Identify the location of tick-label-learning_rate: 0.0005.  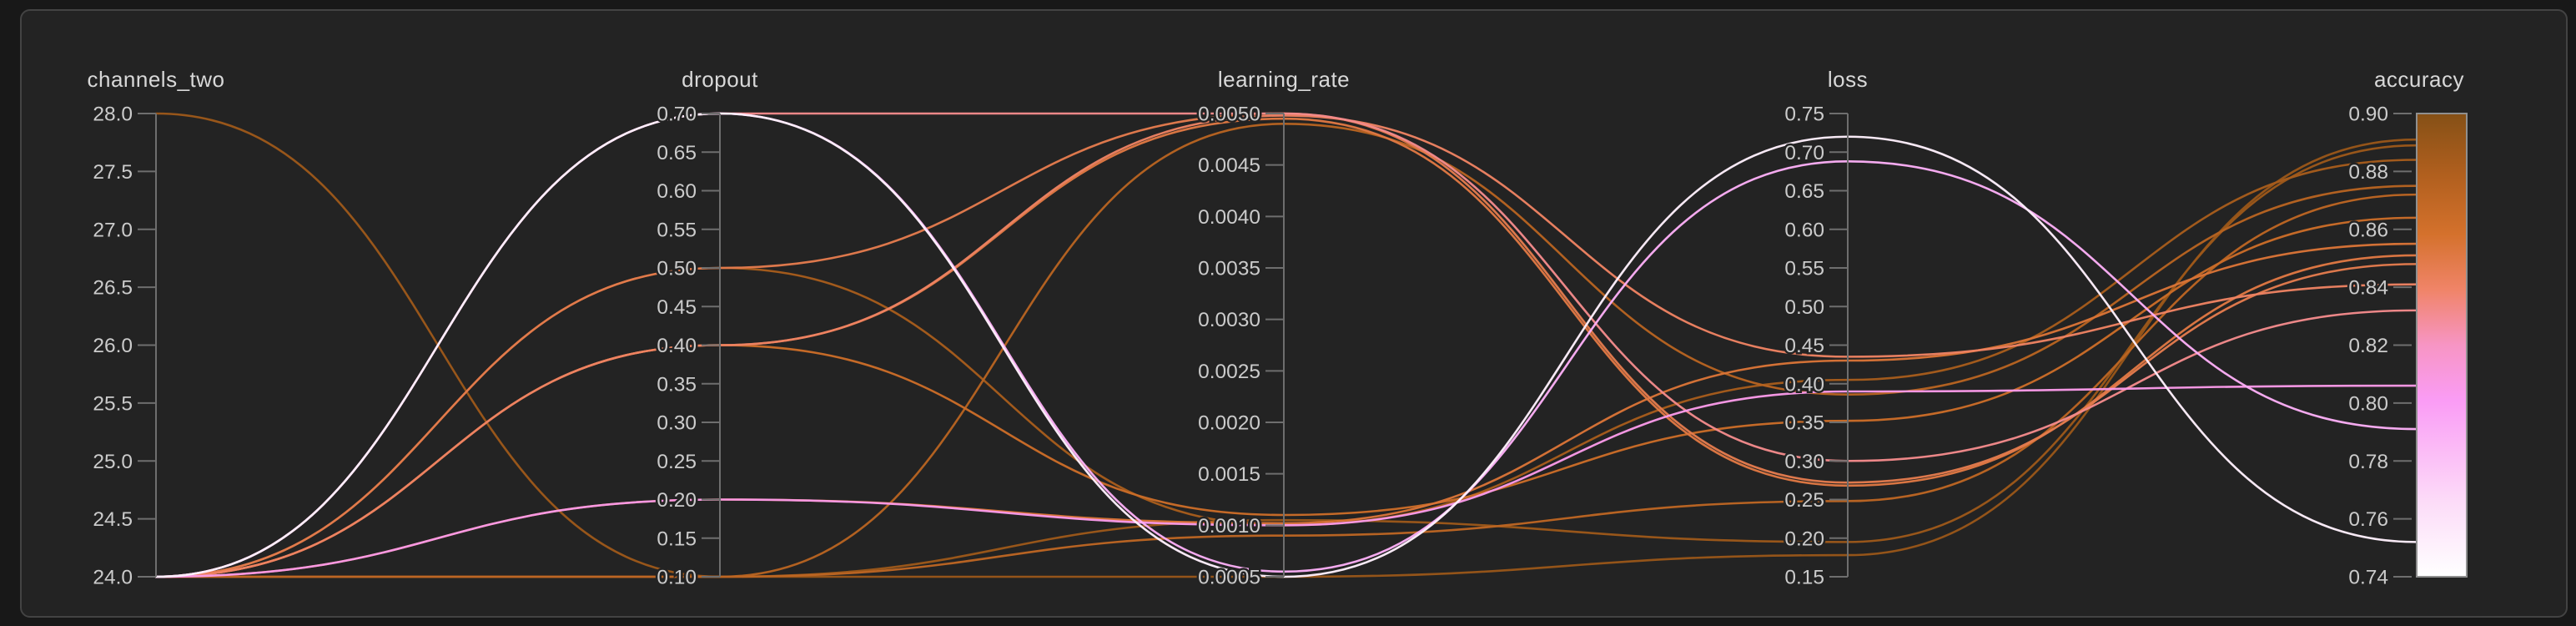
(1229, 578).